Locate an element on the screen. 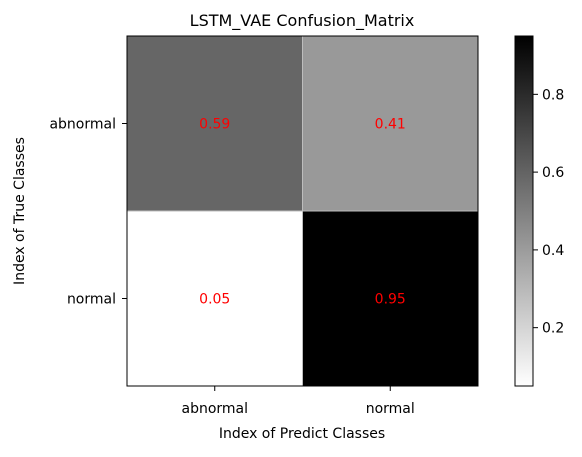 The image size is (582, 457). heatmap-value-labels: 0.59 0.41 0.05 0.95 is located at coordinates (302, 212).